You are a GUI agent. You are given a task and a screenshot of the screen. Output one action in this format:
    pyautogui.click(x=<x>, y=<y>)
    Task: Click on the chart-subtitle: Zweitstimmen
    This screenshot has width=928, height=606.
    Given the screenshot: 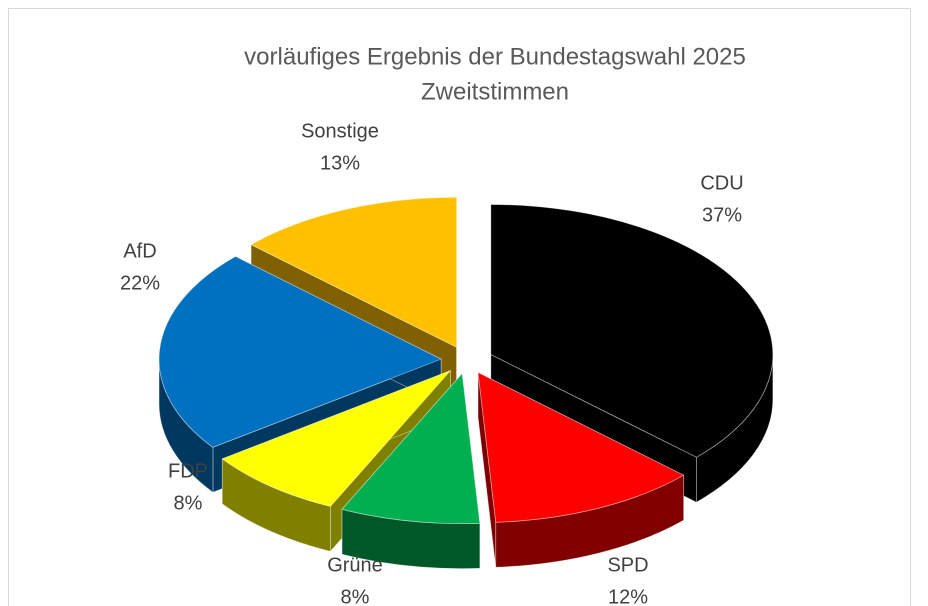 What is the action you would take?
    pyautogui.click(x=495, y=91)
    